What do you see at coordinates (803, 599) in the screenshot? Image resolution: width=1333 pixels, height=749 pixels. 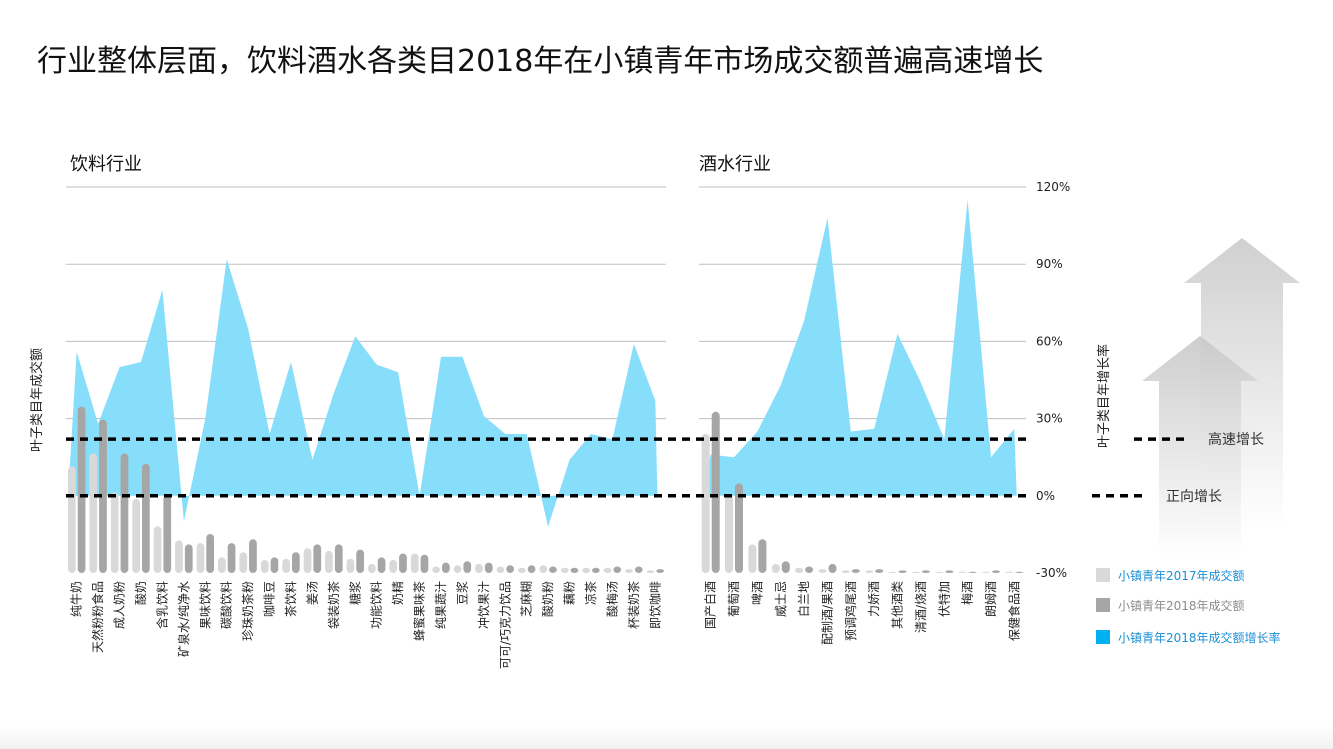 I see `category-label: 白兰地` at bounding box center [803, 599].